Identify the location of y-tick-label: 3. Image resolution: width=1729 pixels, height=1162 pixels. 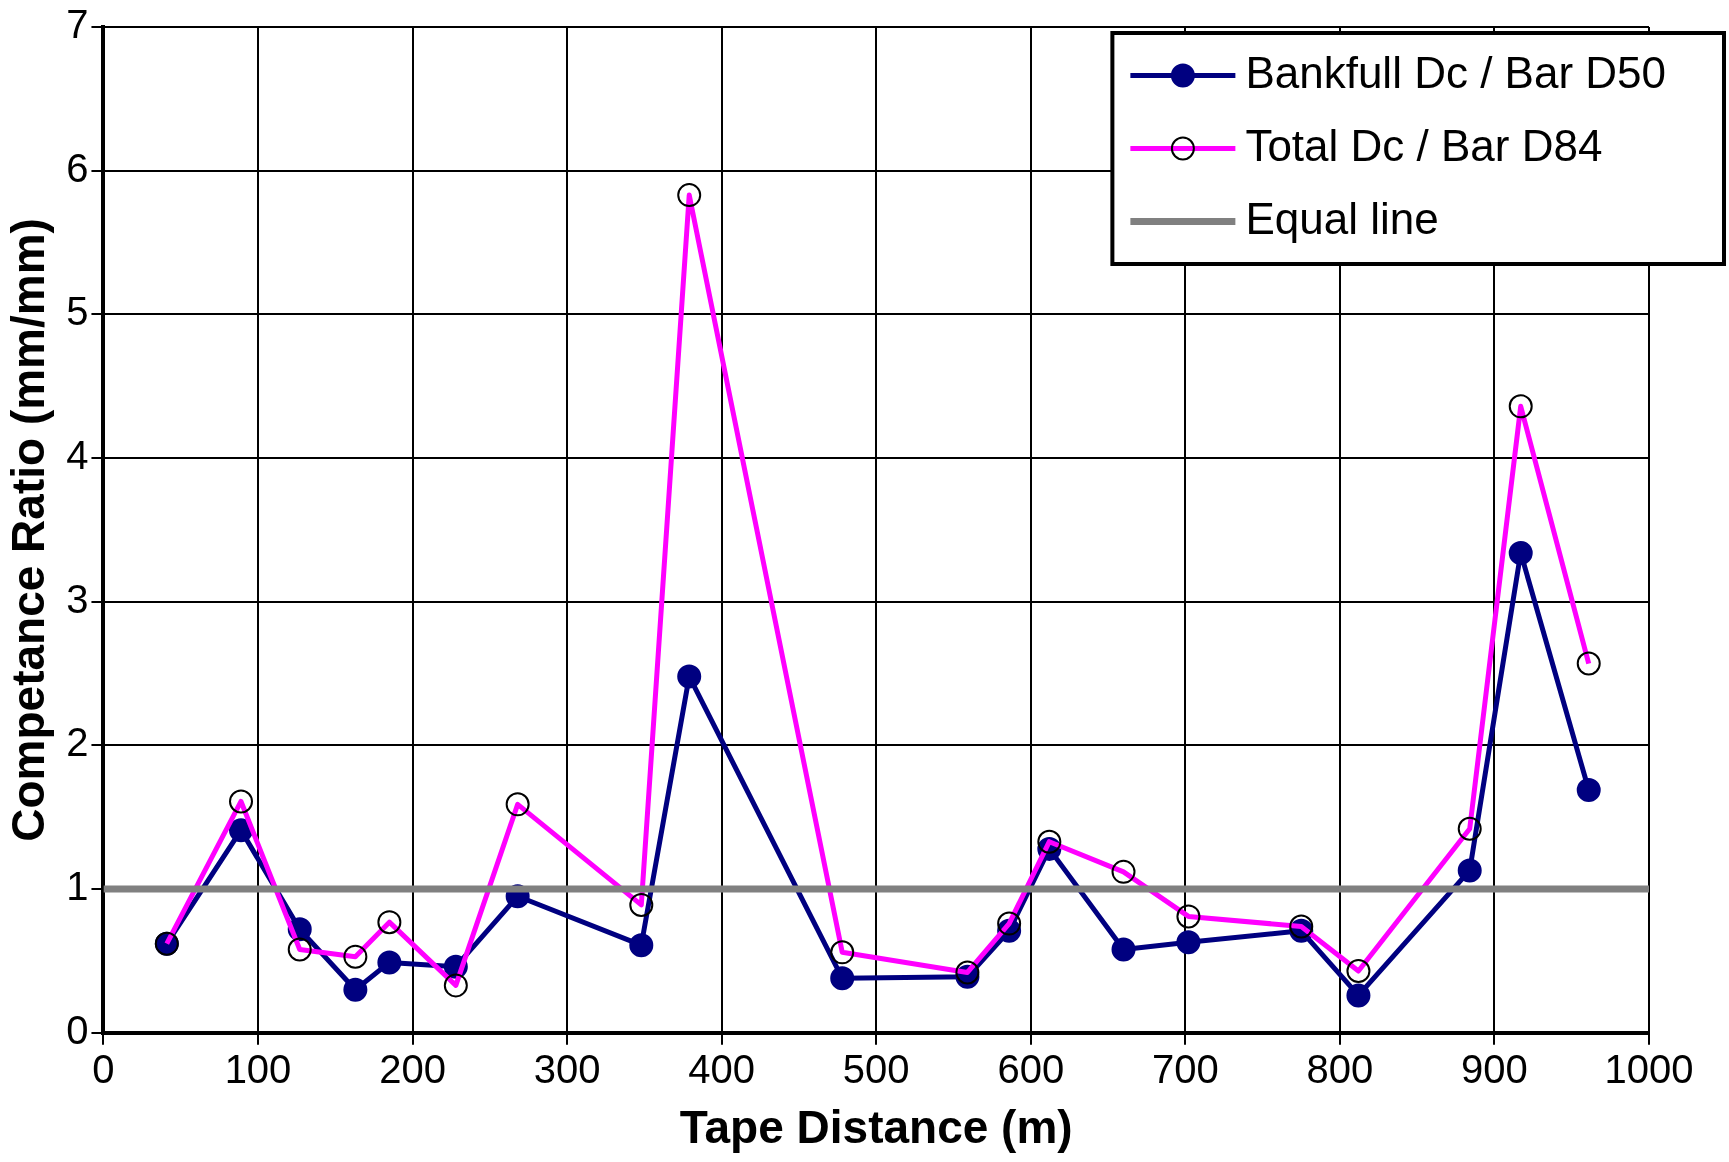
(77, 598).